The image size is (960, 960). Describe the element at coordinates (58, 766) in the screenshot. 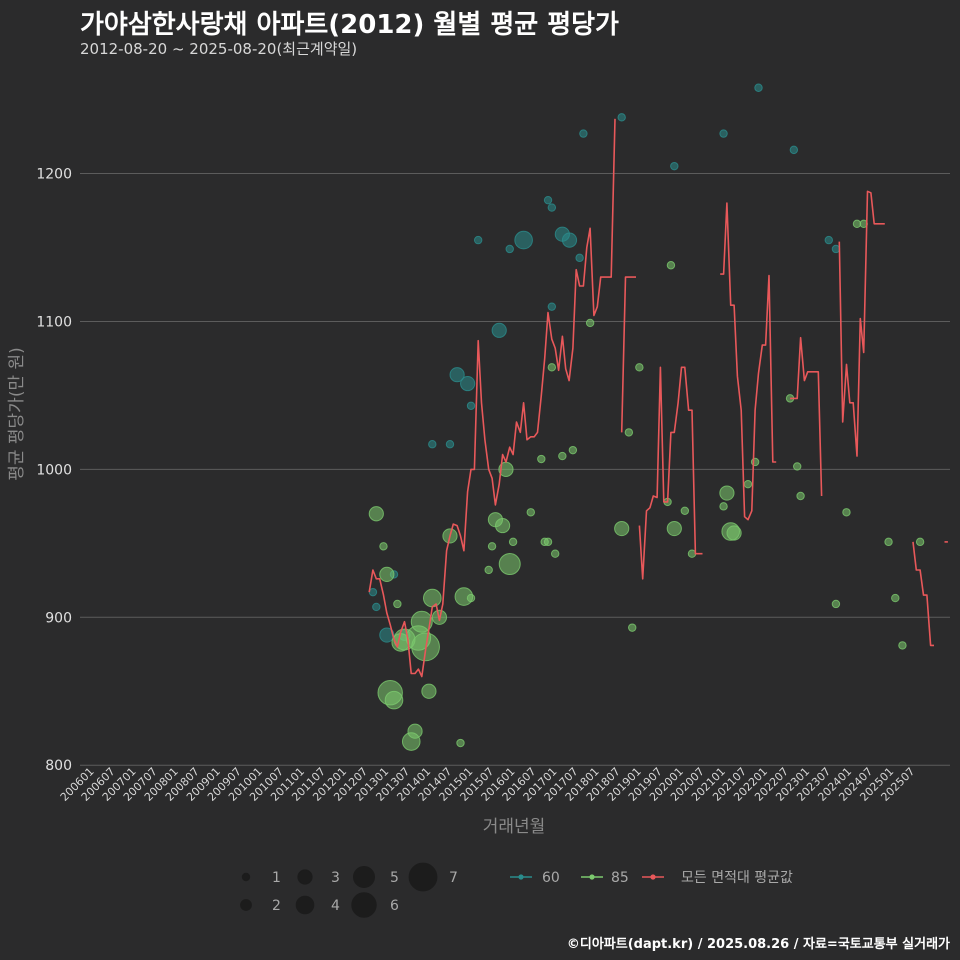

I see `y-tick-label: 800` at that location.